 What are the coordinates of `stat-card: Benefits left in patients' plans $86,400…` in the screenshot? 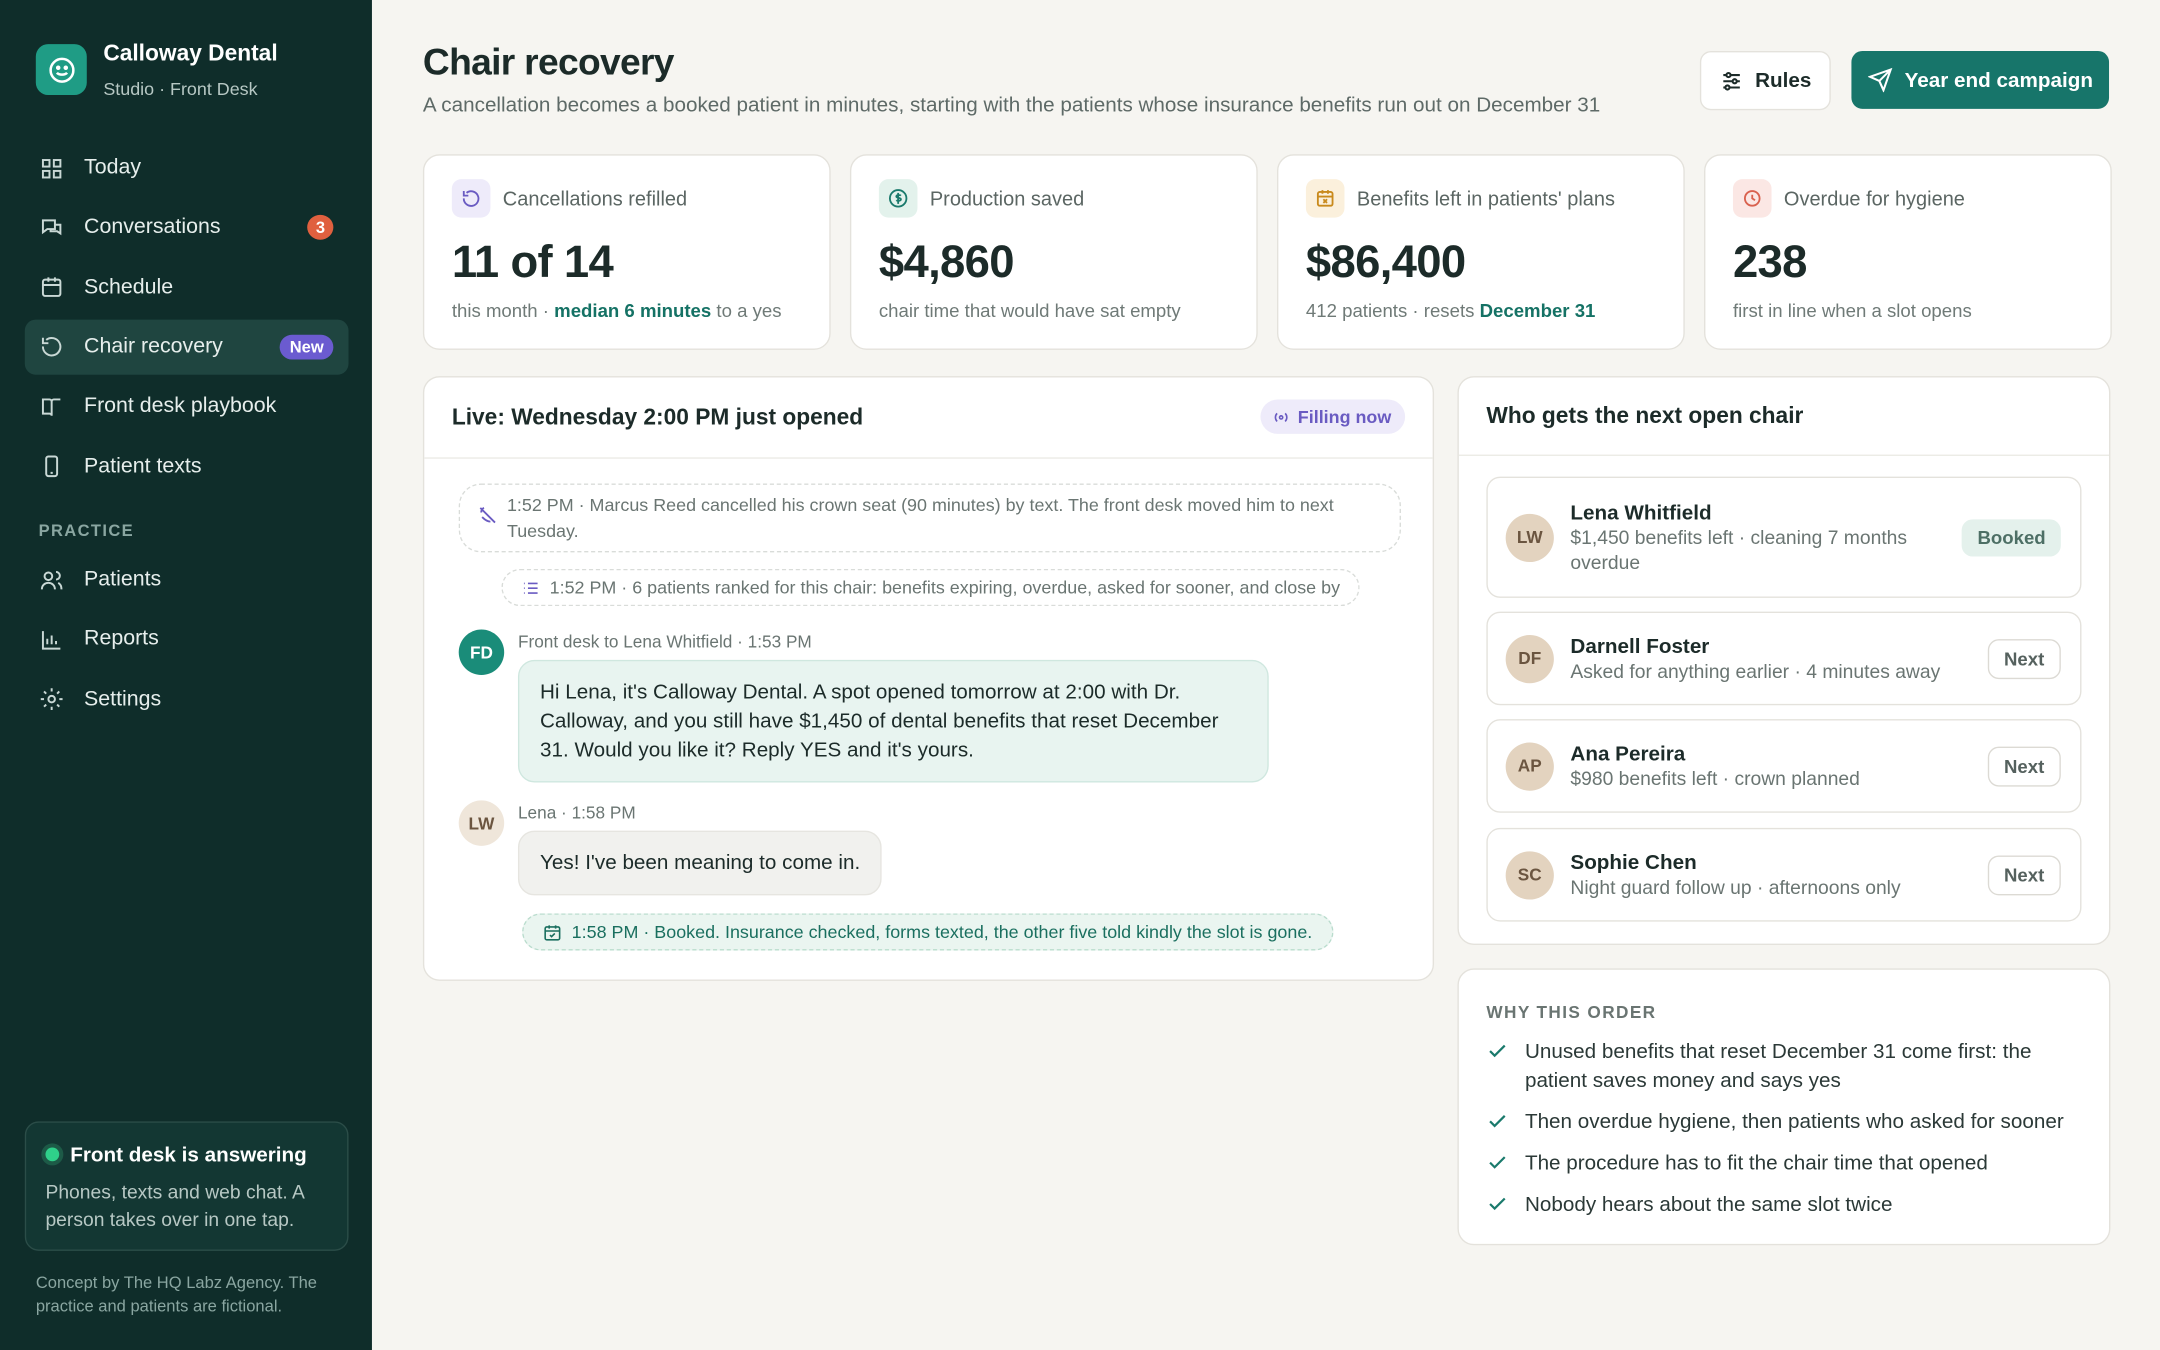 It's located at (1480, 252).